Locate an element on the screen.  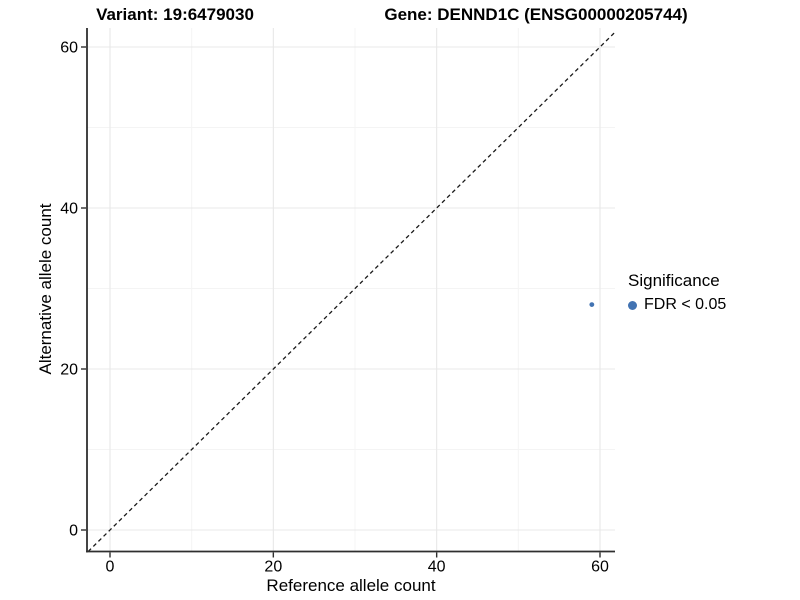
legend-item-fdr: FDR < 0.05 is located at coordinates (677, 305).